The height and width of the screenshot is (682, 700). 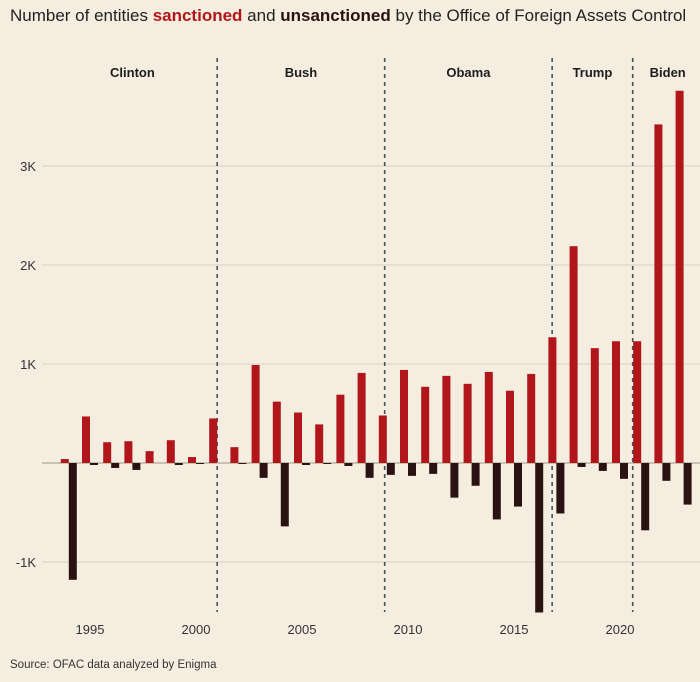 What do you see at coordinates (26, 562) in the screenshot?
I see `y-tick-label: -1K` at bounding box center [26, 562].